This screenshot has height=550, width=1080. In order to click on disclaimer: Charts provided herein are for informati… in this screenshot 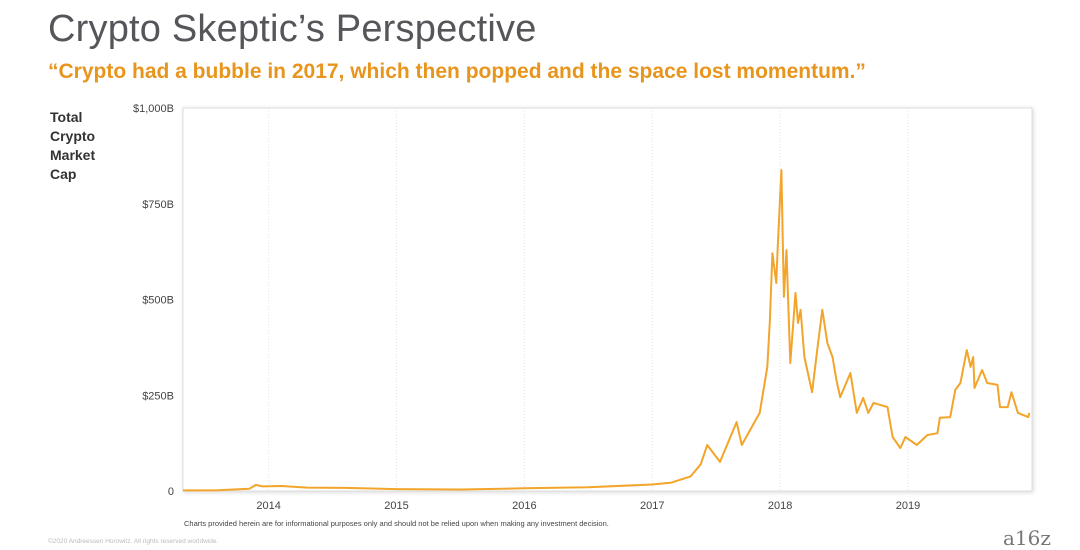, I will do `click(396, 523)`.